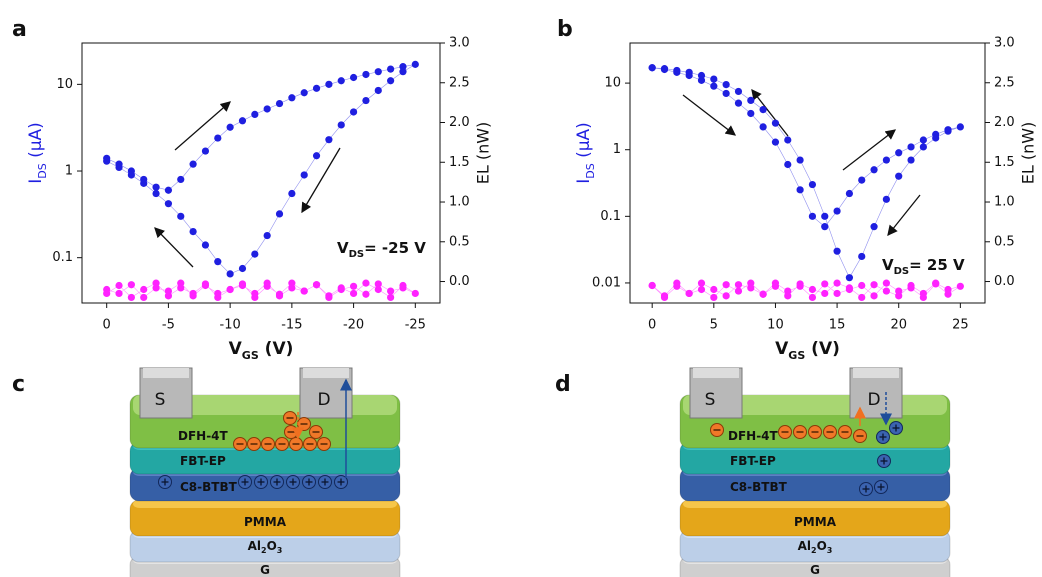 The image size is (1042, 577). Describe the element at coordinates (652, 325) in the screenshot. I see `x-tick-label: 0` at that location.